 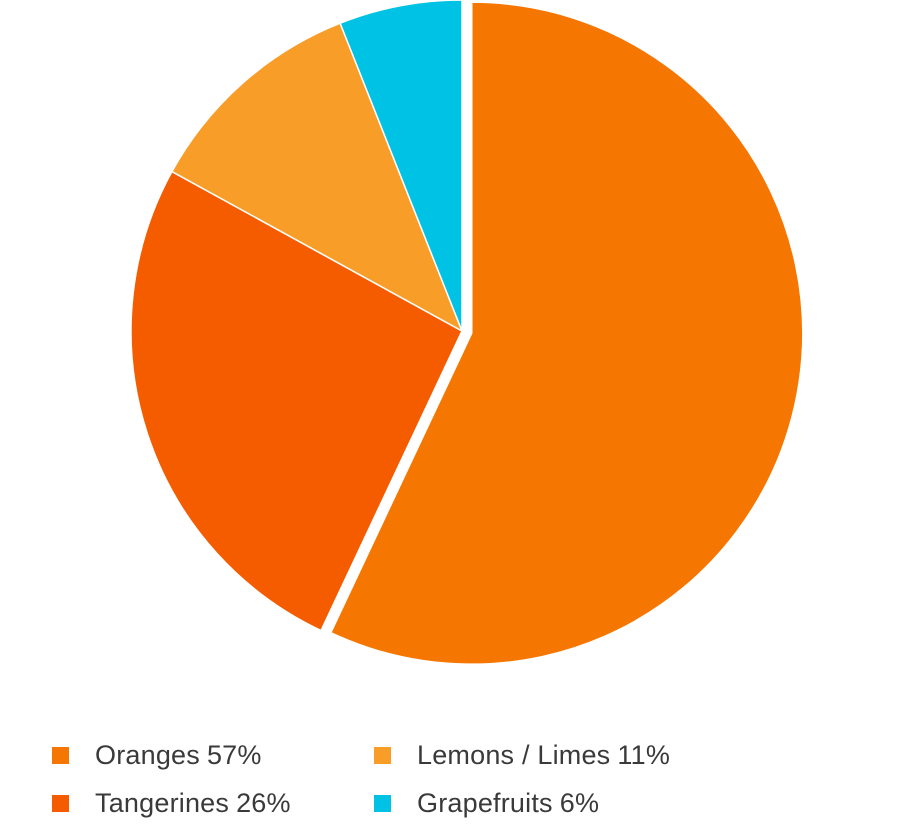 I want to click on legend-value-tangerines: 26%, so click(x=263, y=802).